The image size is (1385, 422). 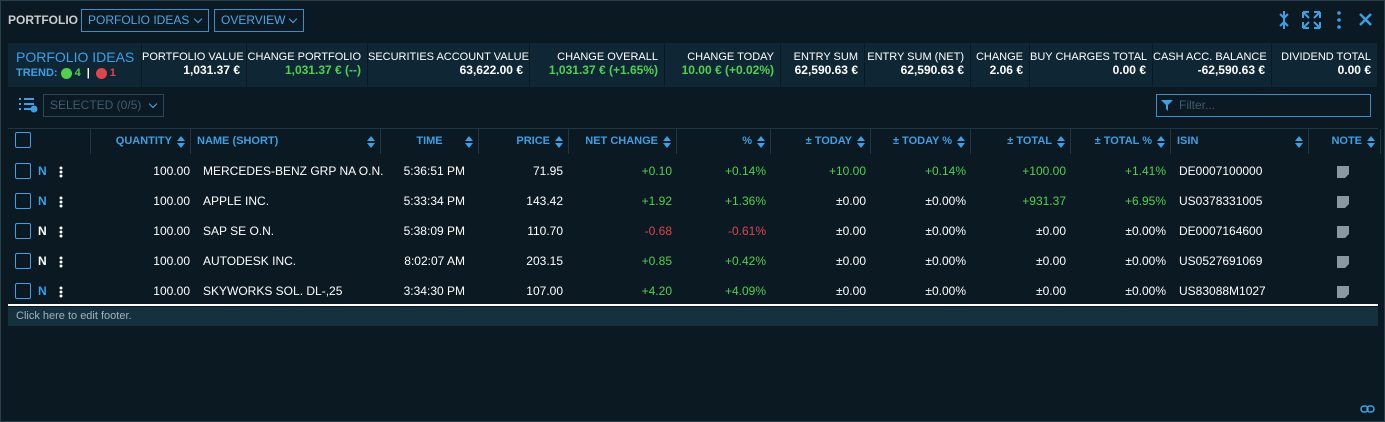 I want to click on column-header: QUANTITY, so click(x=141, y=141).